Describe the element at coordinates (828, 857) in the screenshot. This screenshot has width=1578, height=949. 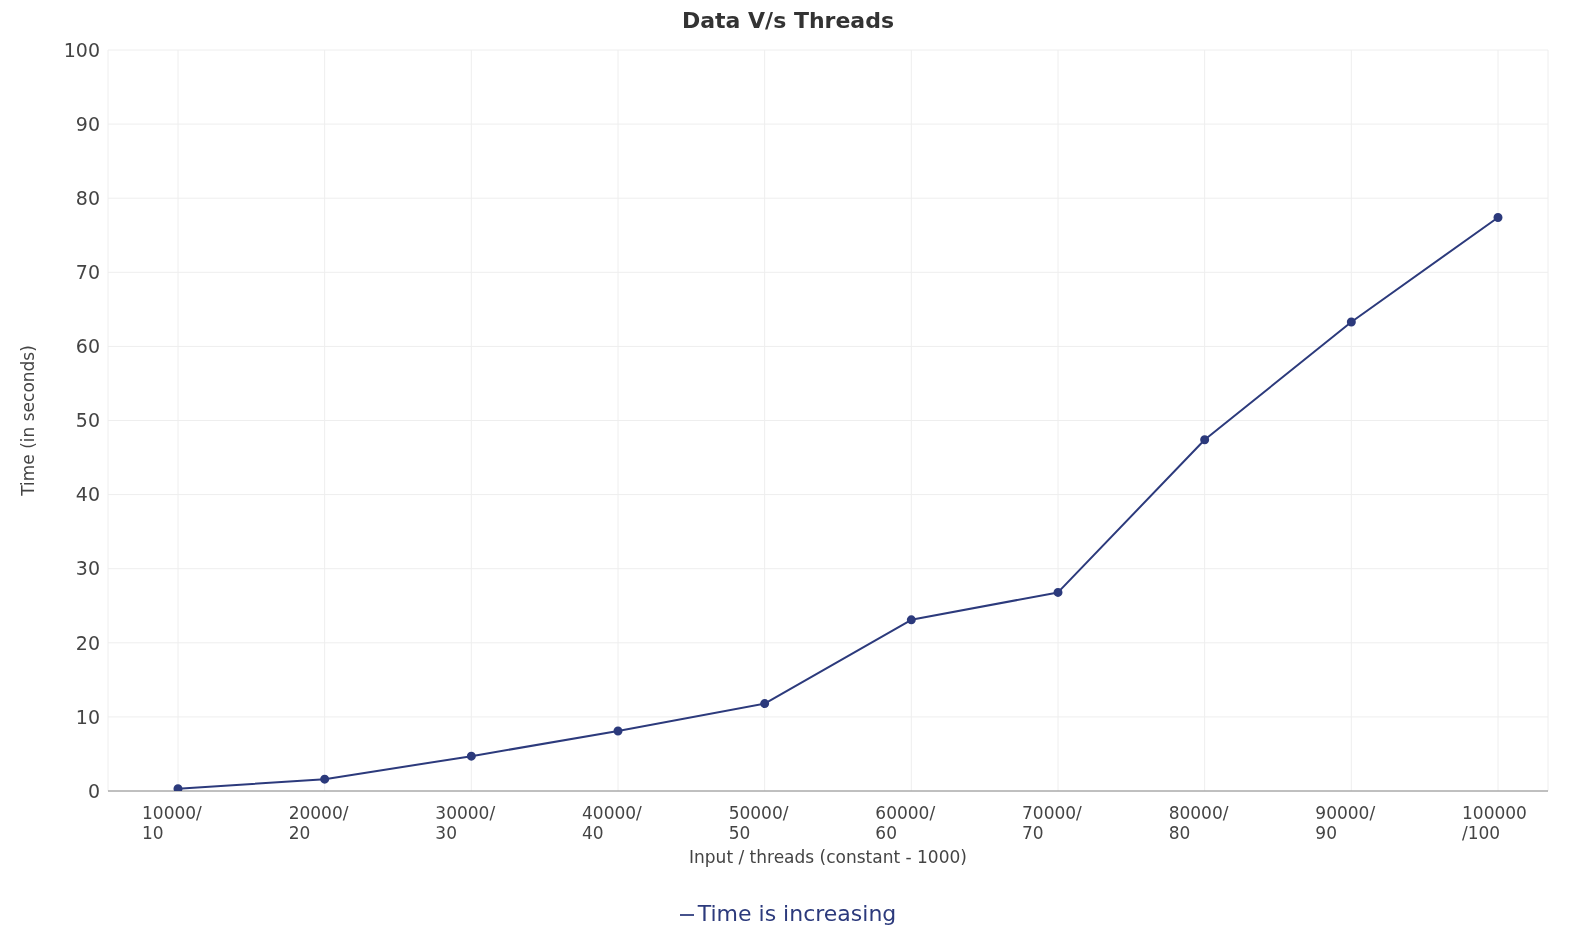
I see `x-axis-title: Input / threads (constant - 1000)` at that location.